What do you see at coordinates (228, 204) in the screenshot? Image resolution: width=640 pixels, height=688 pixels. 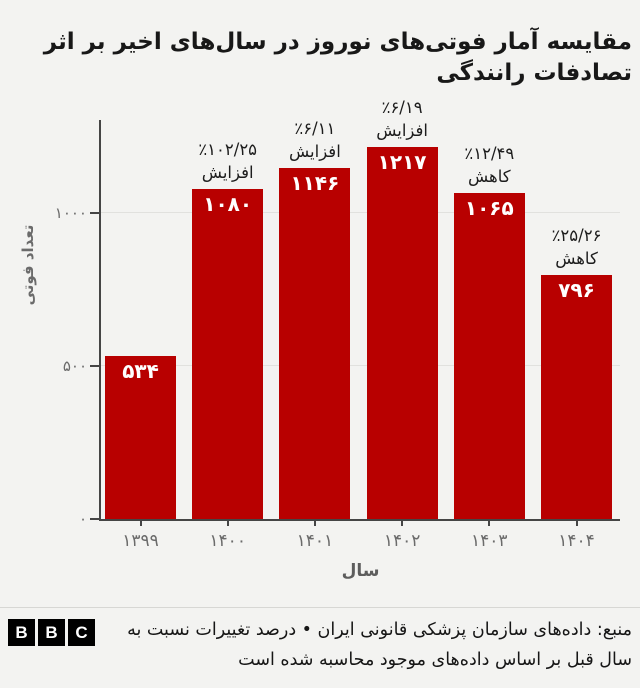 I see `bar-value-label: ۱۰۸۰` at bounding box center [228, 204].